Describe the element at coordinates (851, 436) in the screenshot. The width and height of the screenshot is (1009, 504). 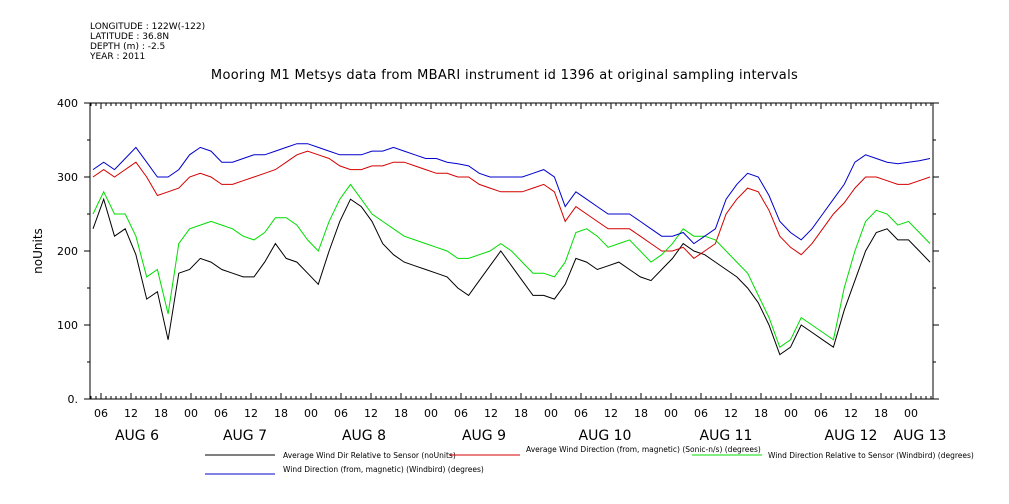
I see `x-day-label: AUG 12` at that location.